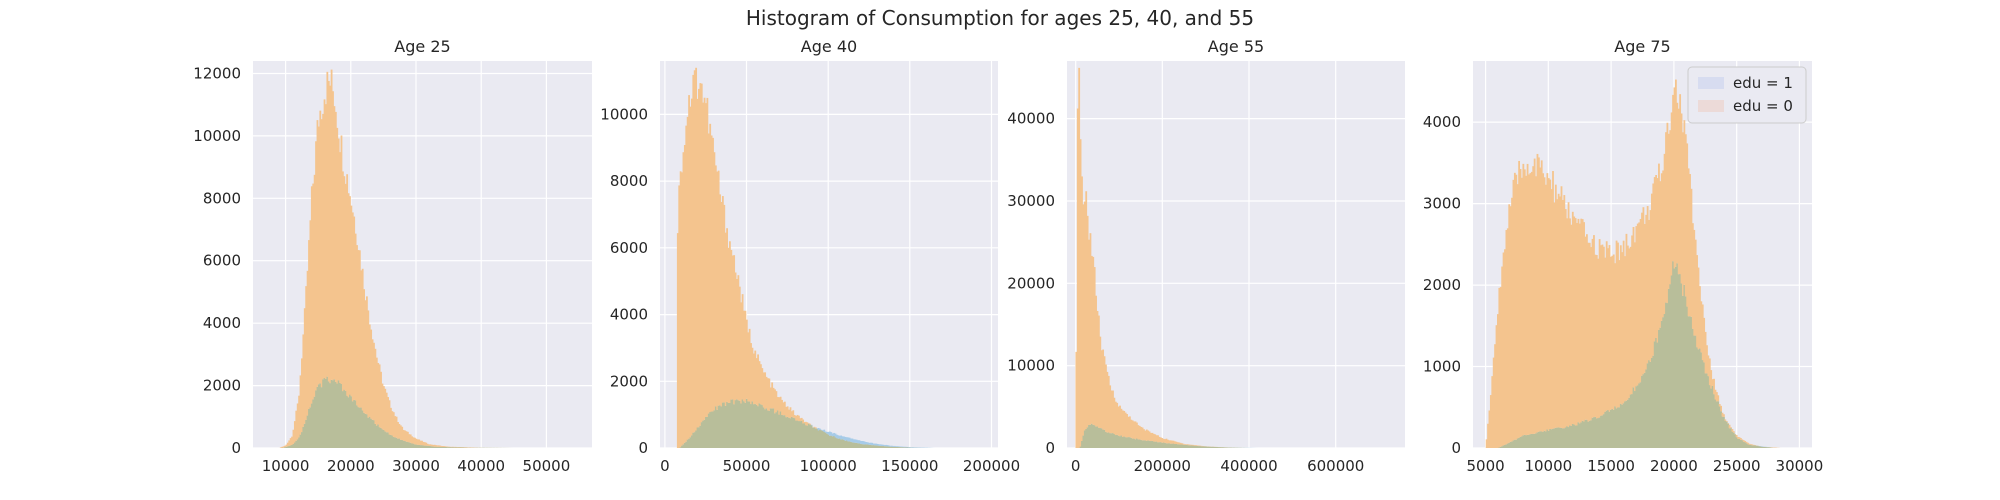 The height and width of the screenshot is (500, 2000). What do you see at coordinates (1236, 46) in the screenshot?
I see `panel-title: Age 55` at bounding box center [1236, 46].